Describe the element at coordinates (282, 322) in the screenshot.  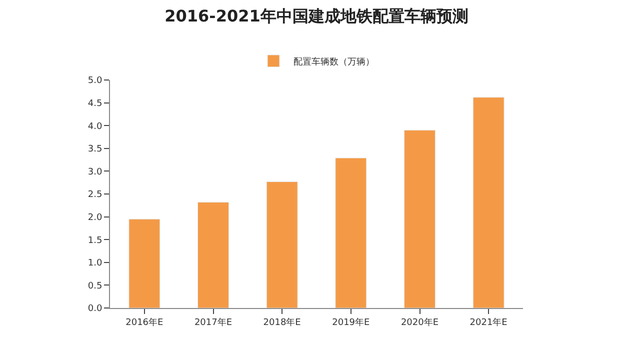
I see `x-tick-label: 2018年E` at that location.